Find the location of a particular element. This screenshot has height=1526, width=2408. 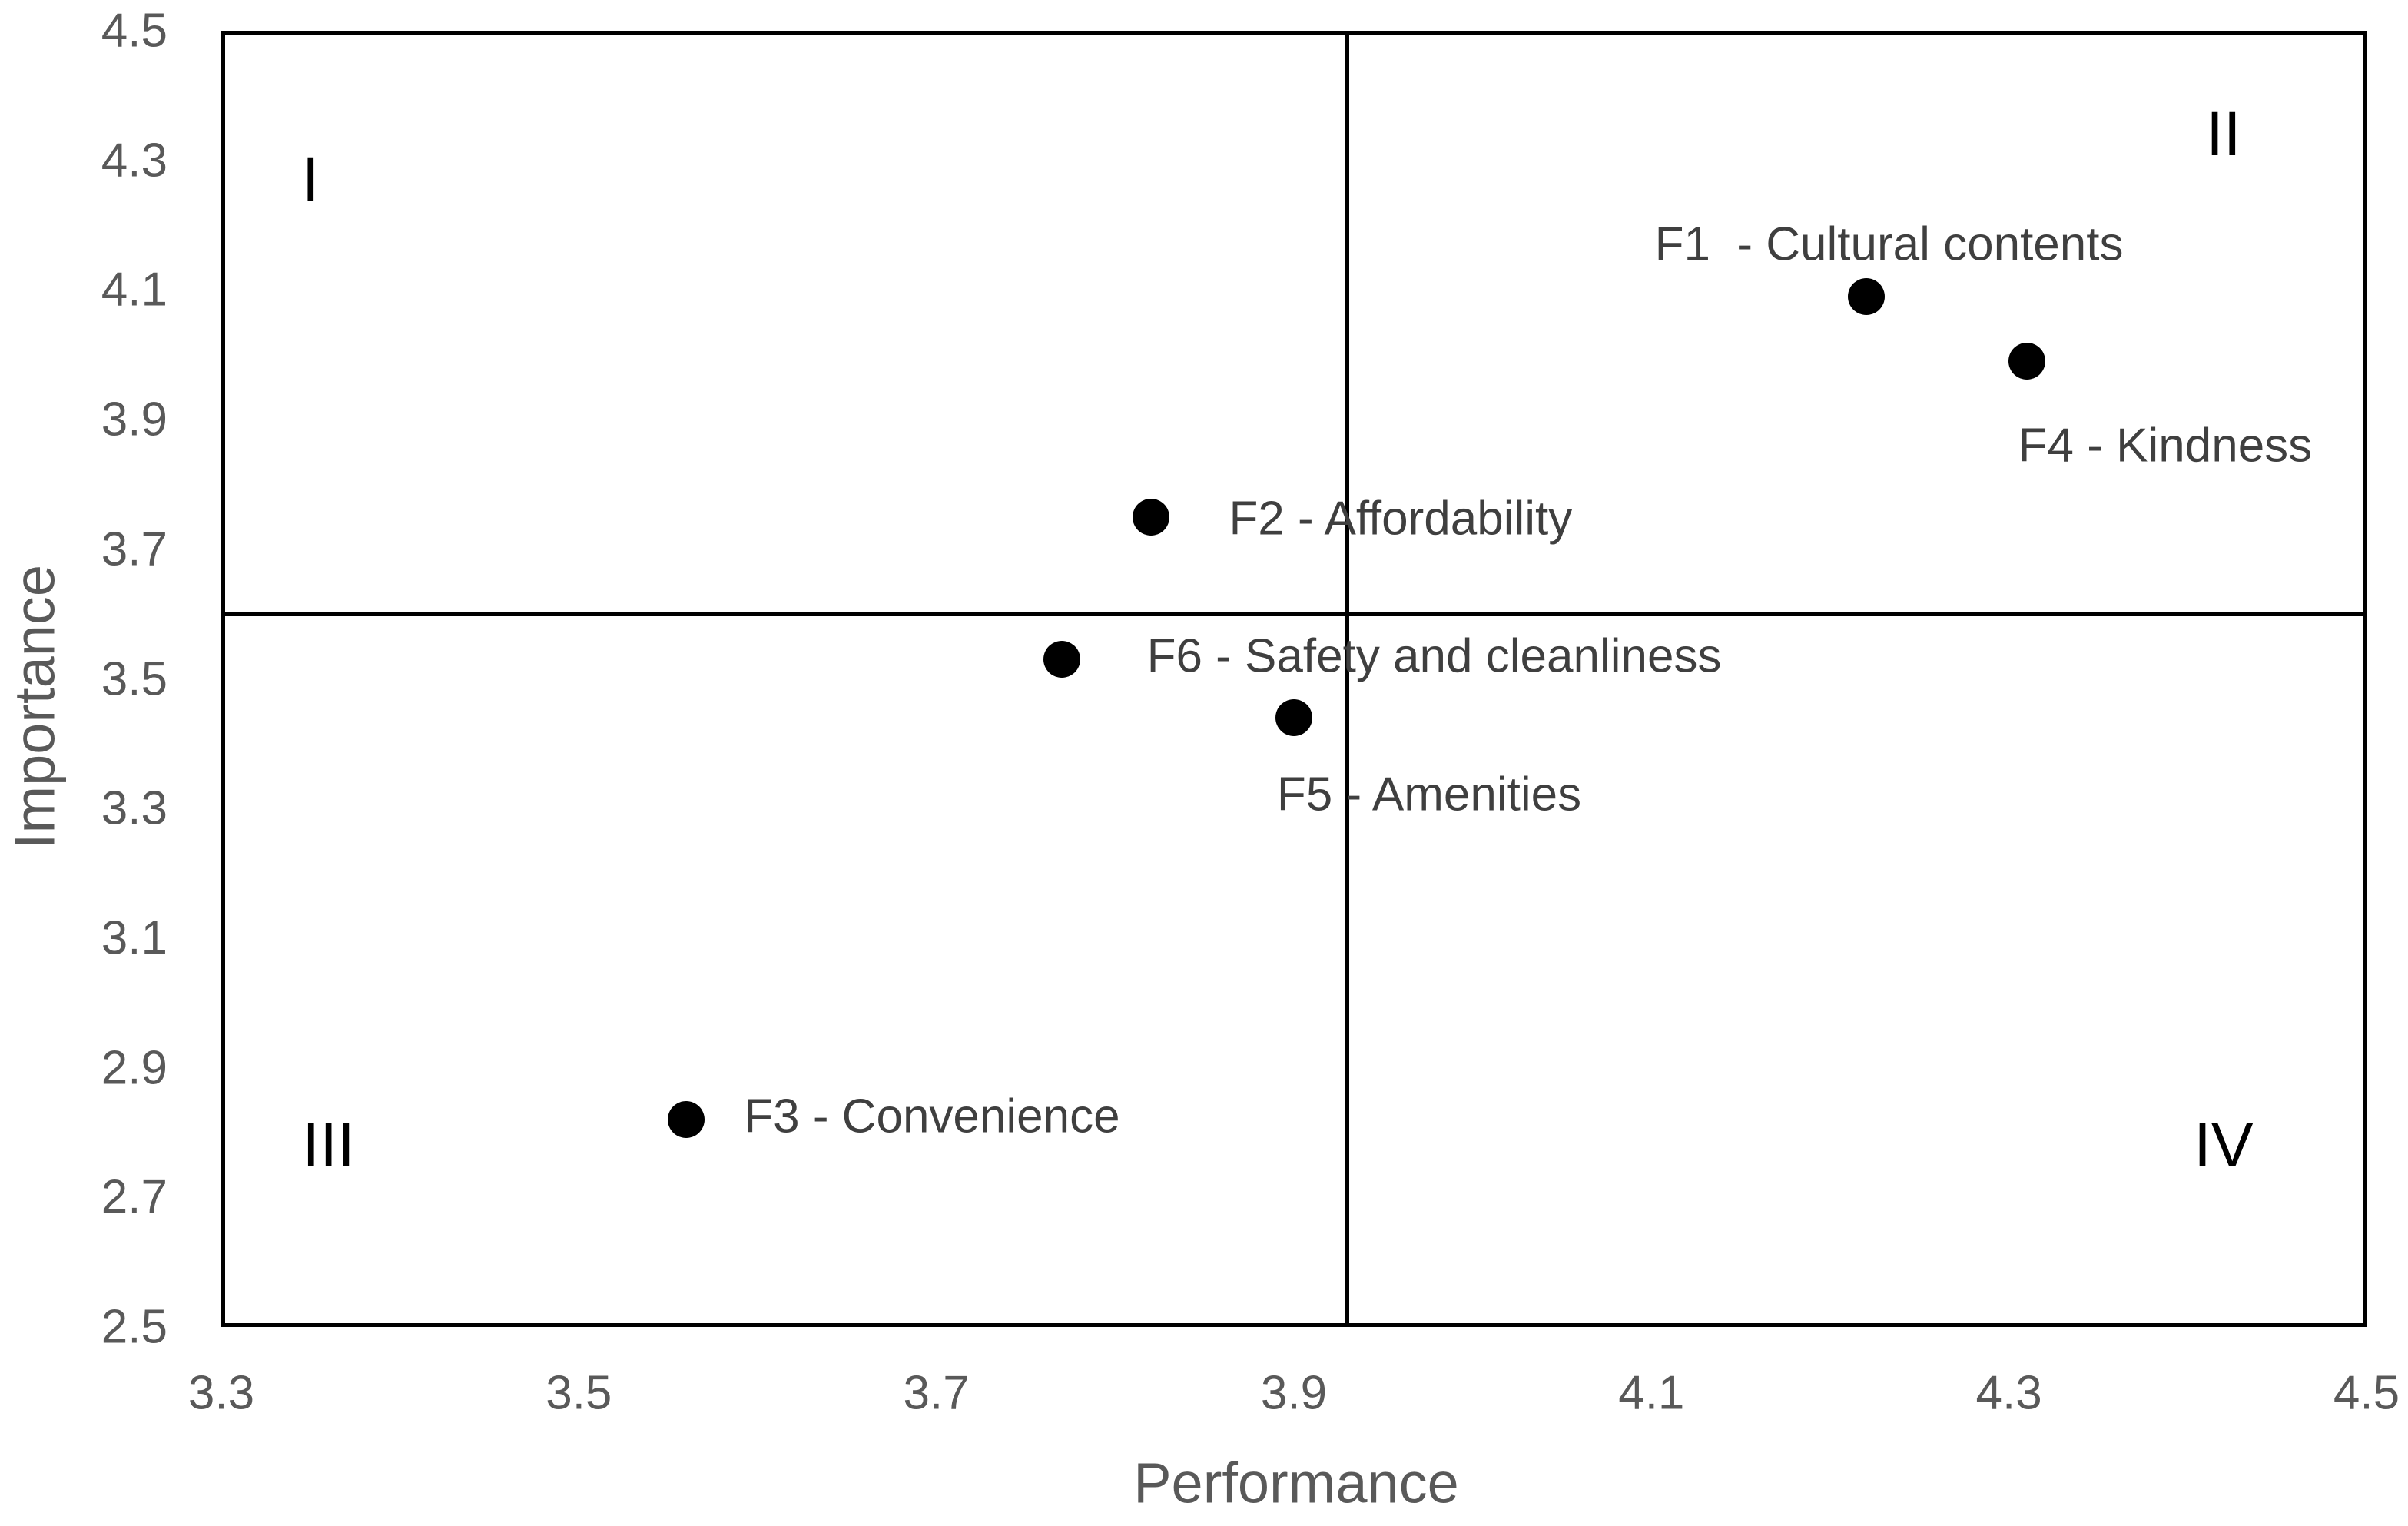

point-F3 is located at coordinates (686, 1120).